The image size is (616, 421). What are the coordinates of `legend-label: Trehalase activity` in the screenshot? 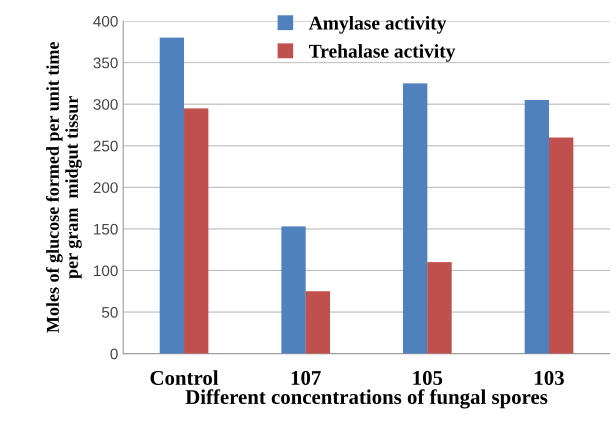 It's located at (382, 53).